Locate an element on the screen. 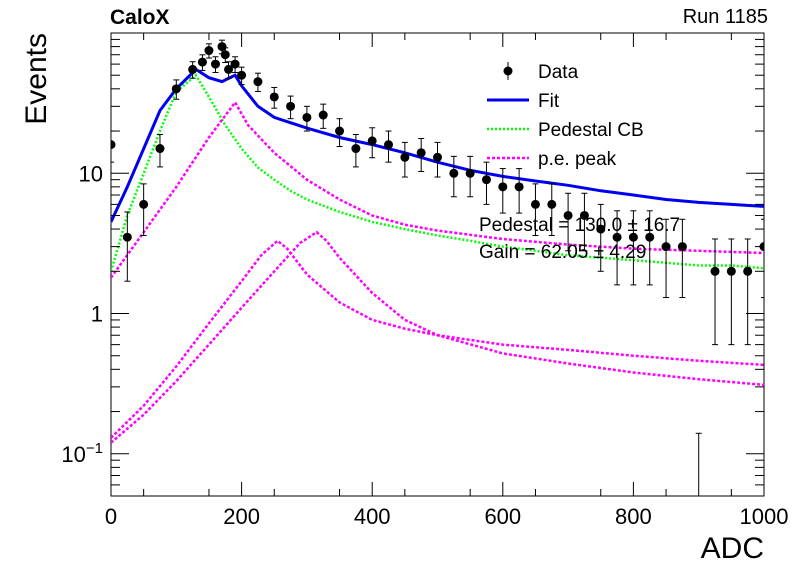  legend-label-0: Data is located at coordinates (558, 72).